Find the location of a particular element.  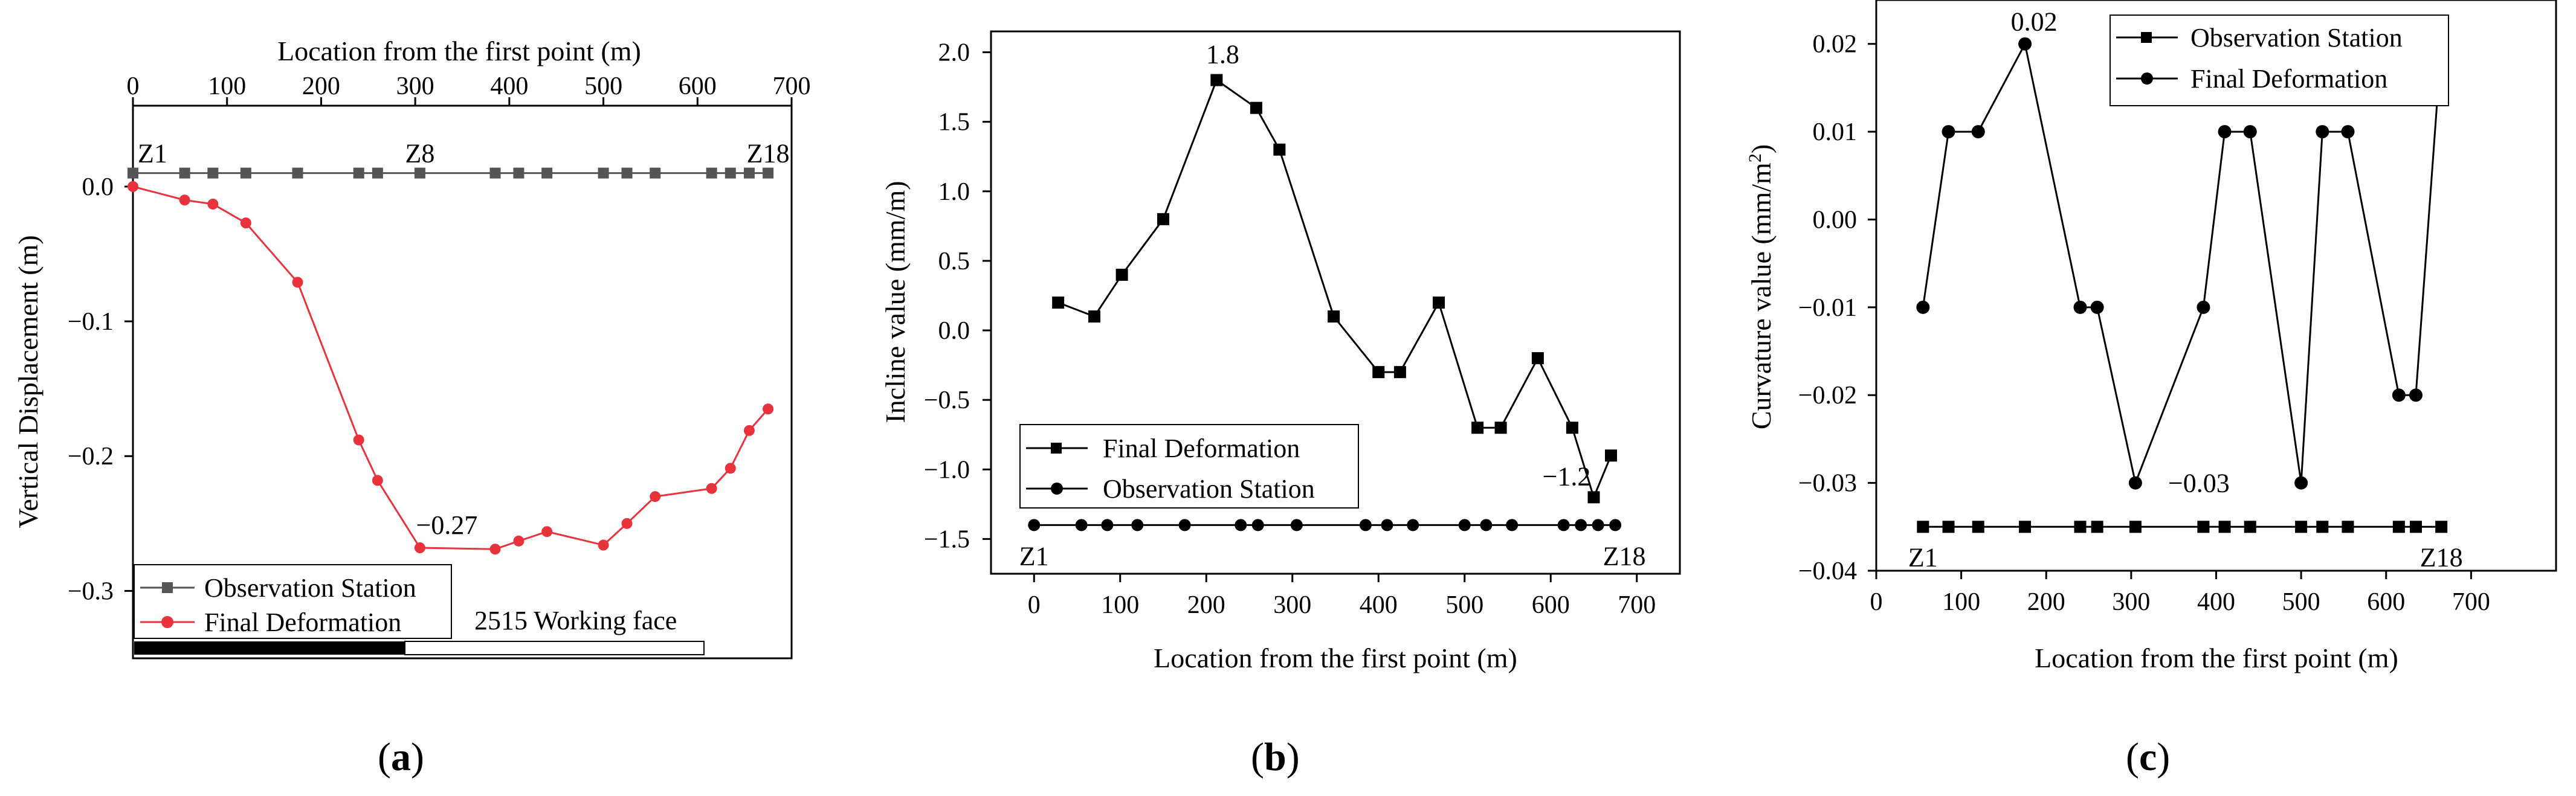

panel-c-y-axis-label-end: ) is located at coordinates (1762, 148).